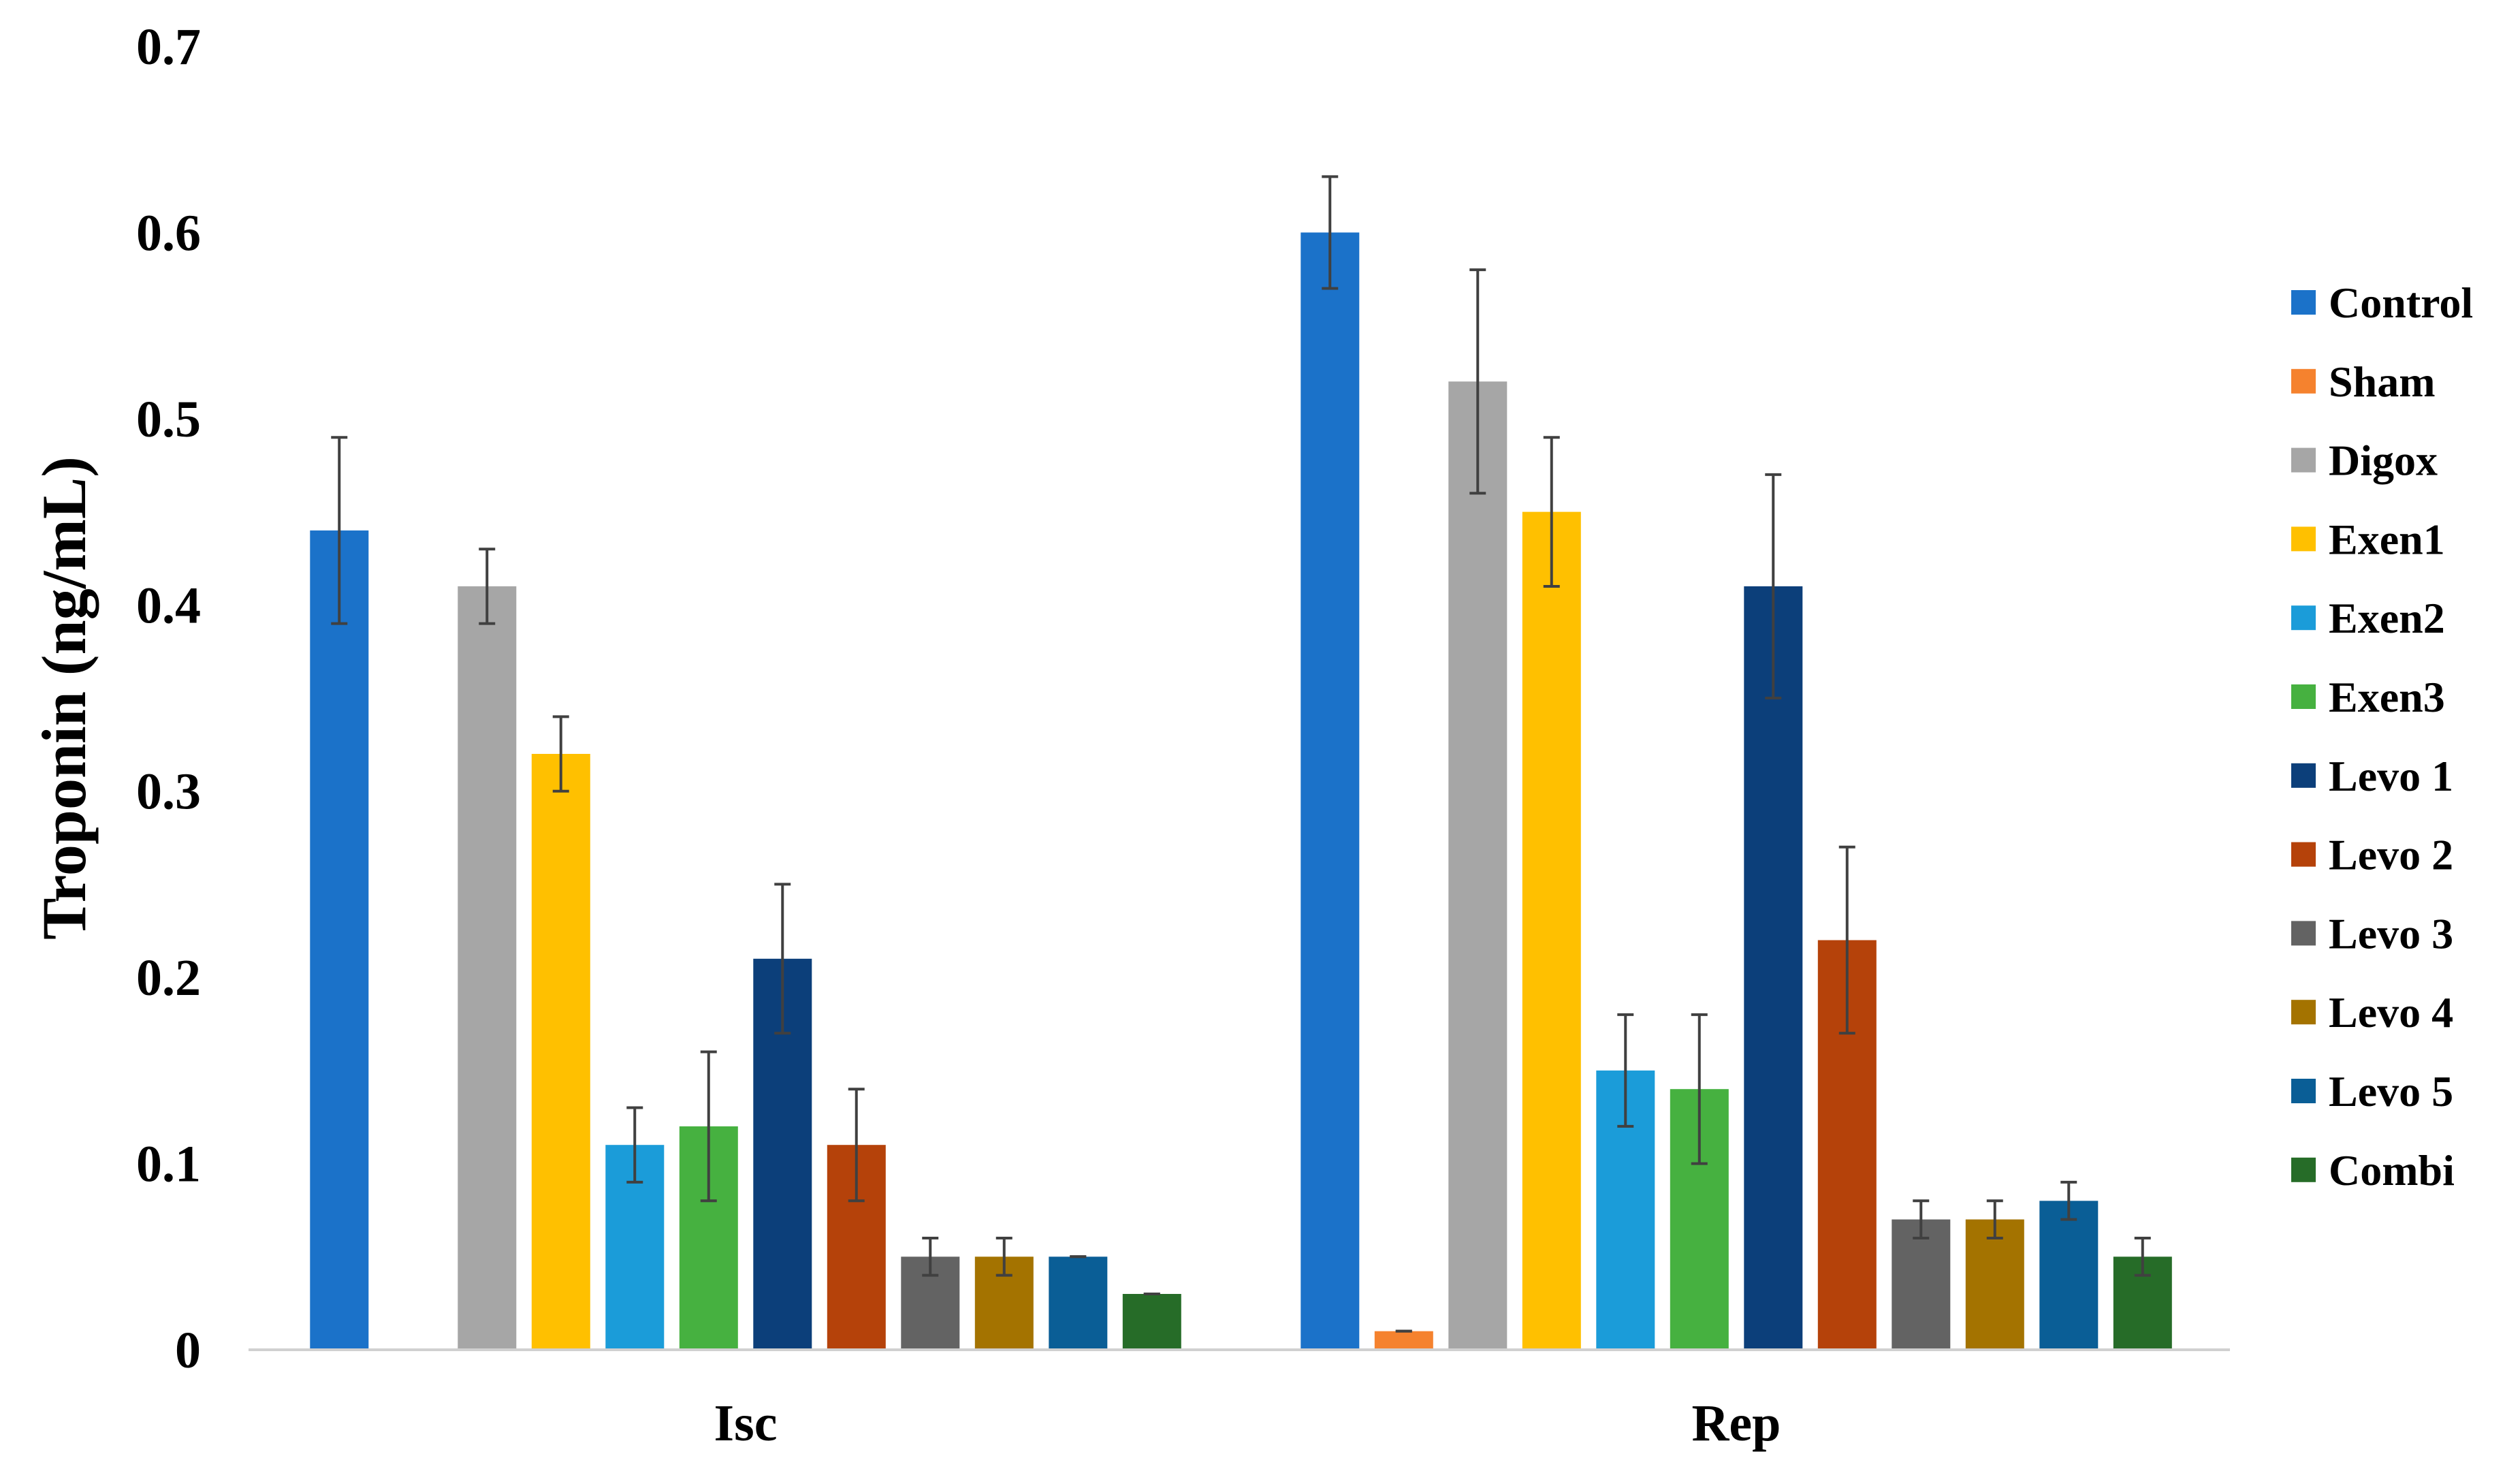 This screenshot has width=2520, height=1471. I want to click on legend-item-levo-2: Levo 2, so click(2372, 855).